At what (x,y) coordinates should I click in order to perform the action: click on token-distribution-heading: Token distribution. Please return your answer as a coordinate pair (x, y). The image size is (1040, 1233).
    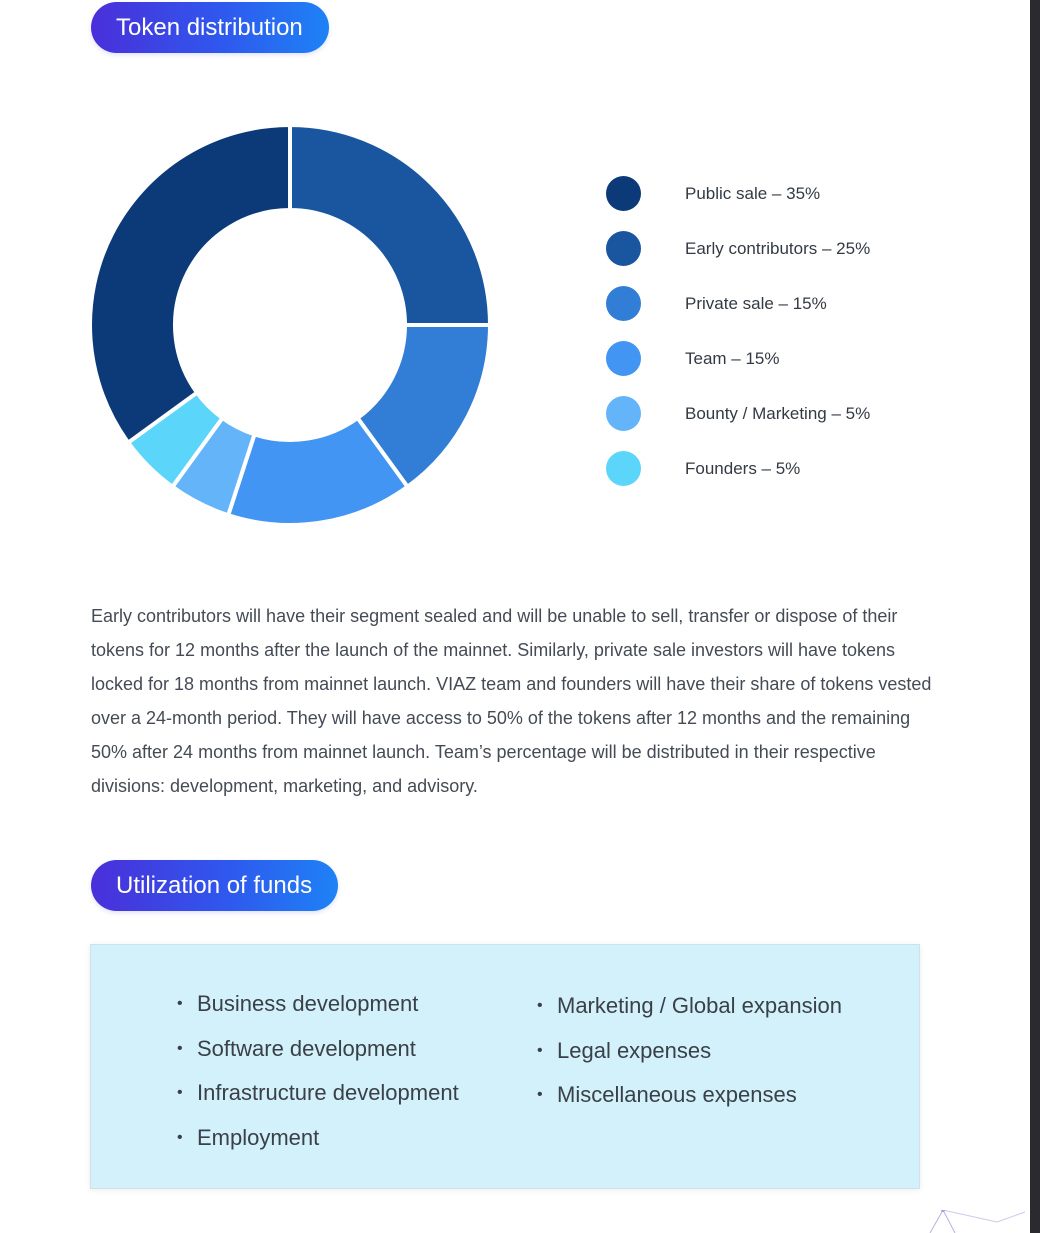
    Looking at the image, I should click on (210, 27).